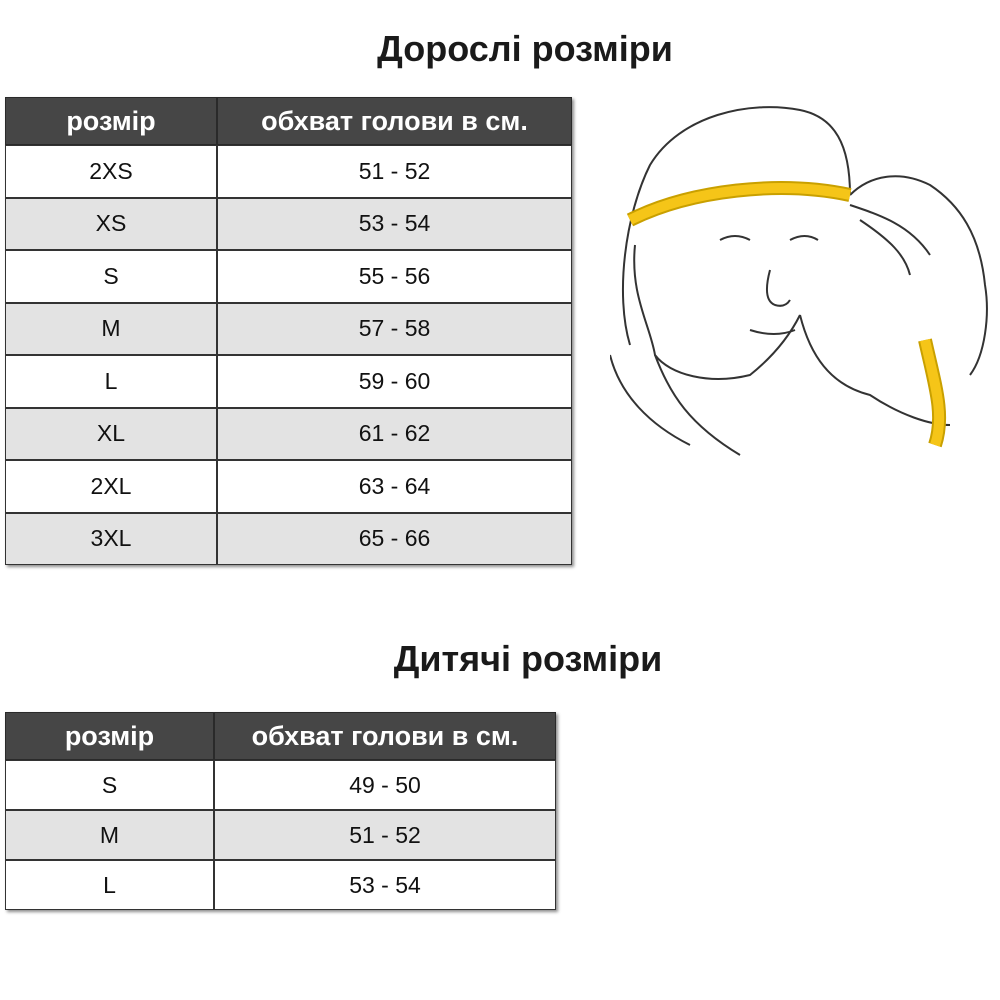 Image resolution: width=1000 pixels, height=1000 pixels. I want to click on size-cell: 3XL, so click(111, 538).